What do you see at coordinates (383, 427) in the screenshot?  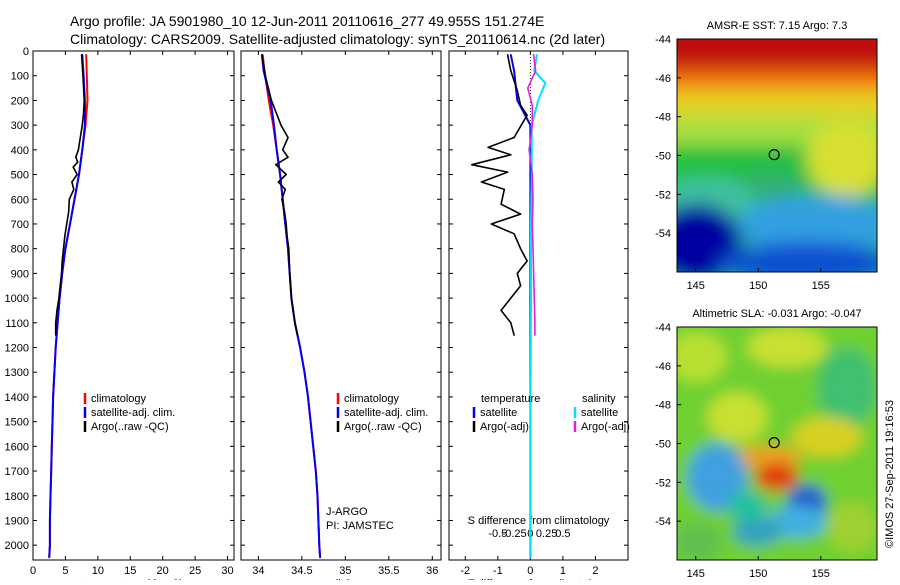 I see `legend-entry: Argo(..raw -QC)` at bounding box center [383, 427].